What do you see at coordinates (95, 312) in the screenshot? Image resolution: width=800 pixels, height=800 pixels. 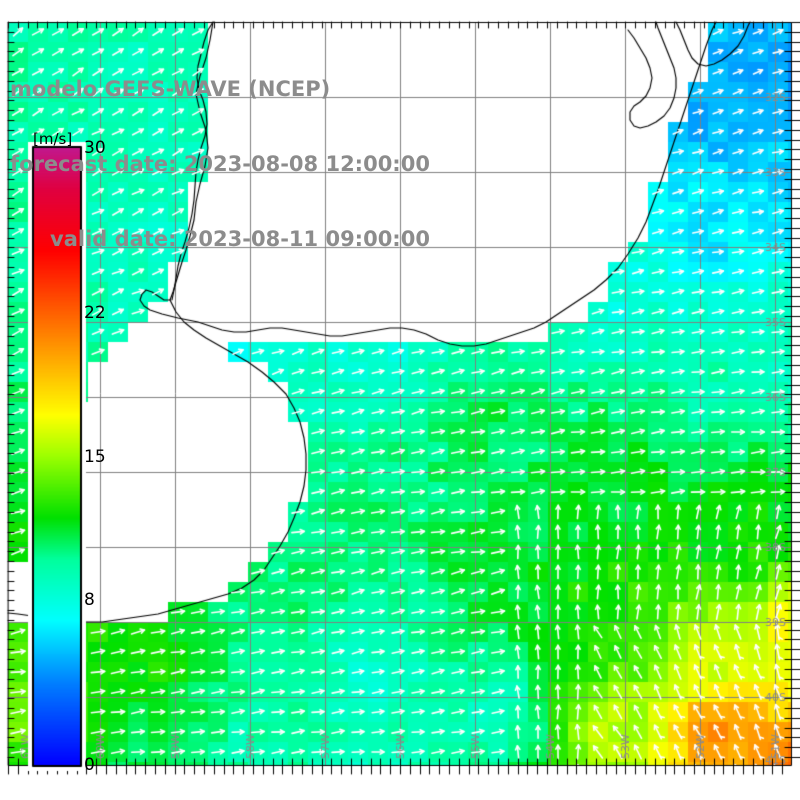 I see `colorbar-tick-22: 22` at bounding box center [95, 312].